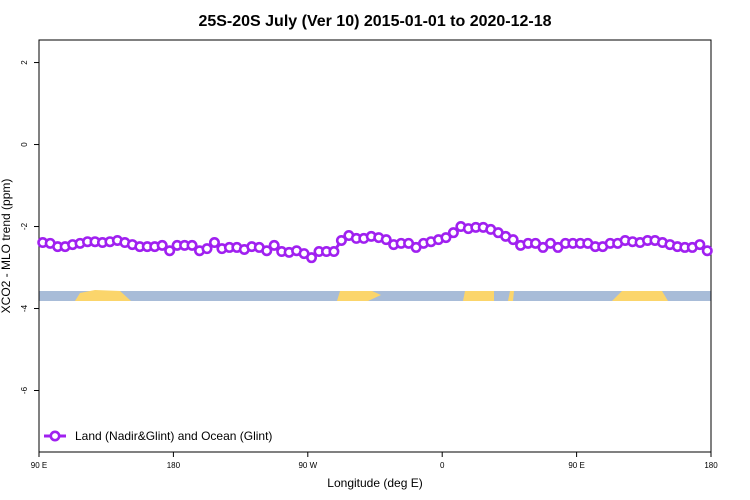  Describe the element at coordinates (307, 465) in the screenshot. I see `x-tick-label: 90 W` at that location.